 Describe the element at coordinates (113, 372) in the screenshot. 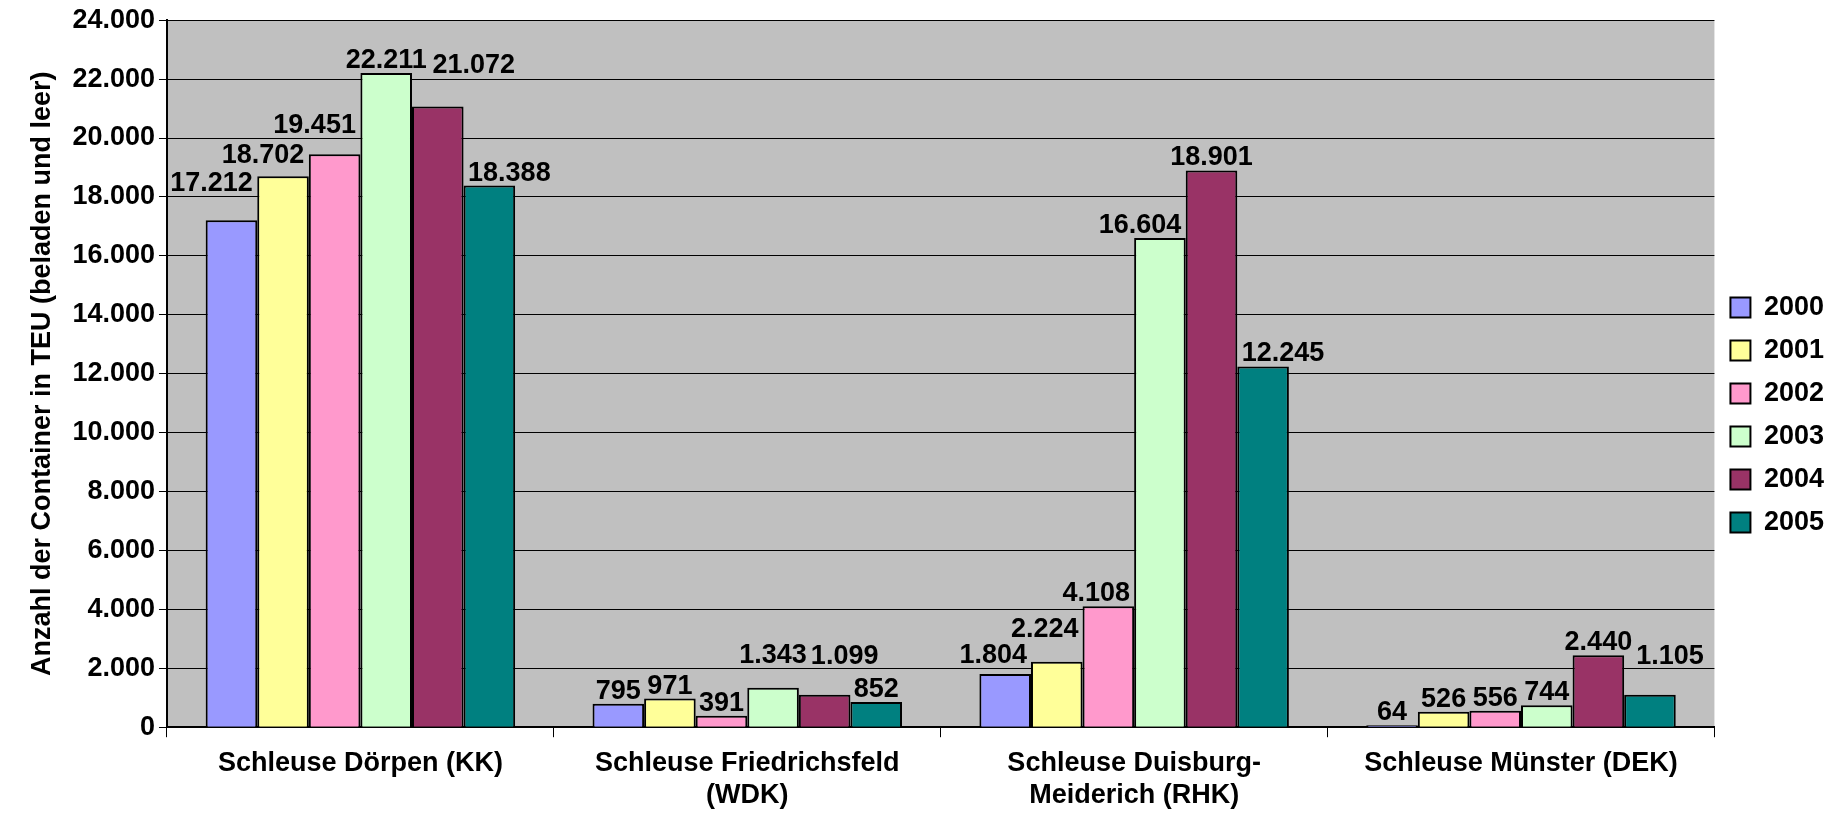

I see `y-tick-label: 12.000` at that location.